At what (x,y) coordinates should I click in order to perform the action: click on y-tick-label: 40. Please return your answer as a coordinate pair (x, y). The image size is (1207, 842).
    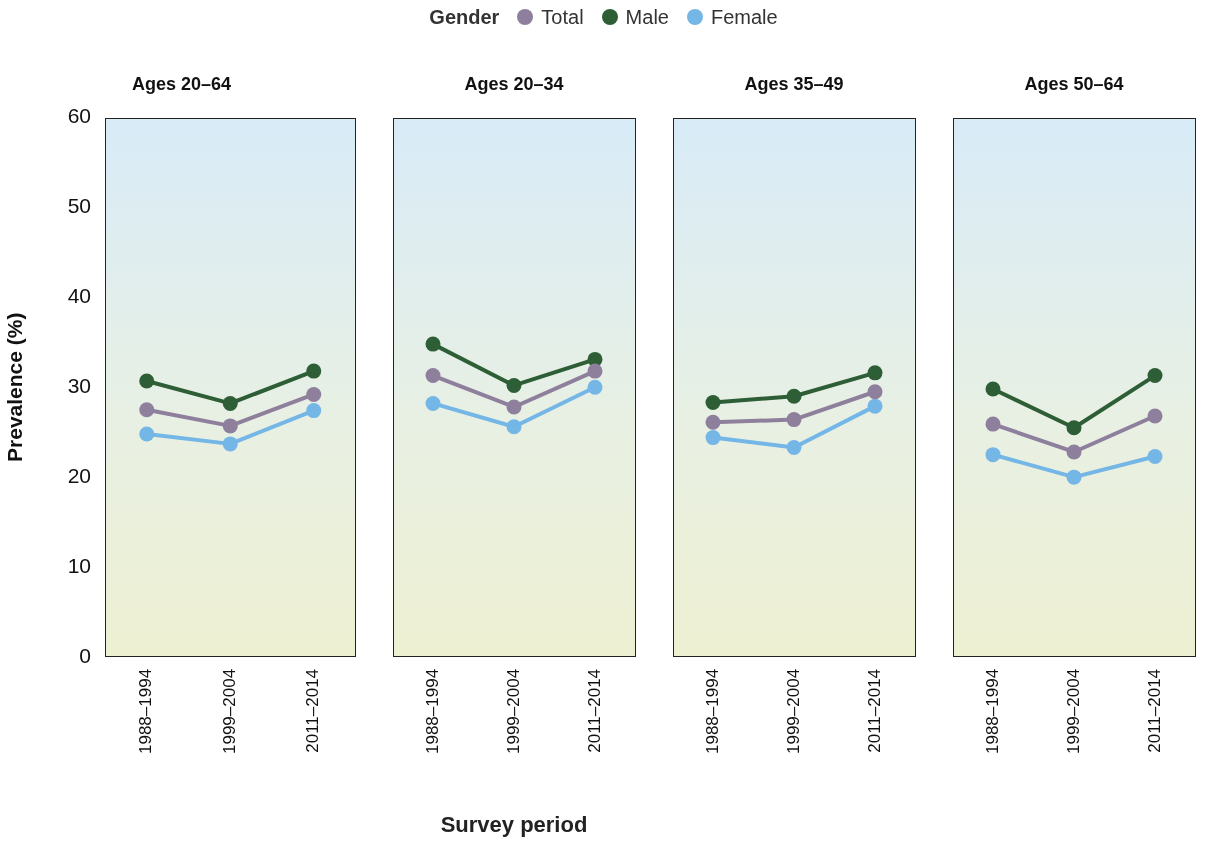
    Looking at the image, I should click on (79, 296).